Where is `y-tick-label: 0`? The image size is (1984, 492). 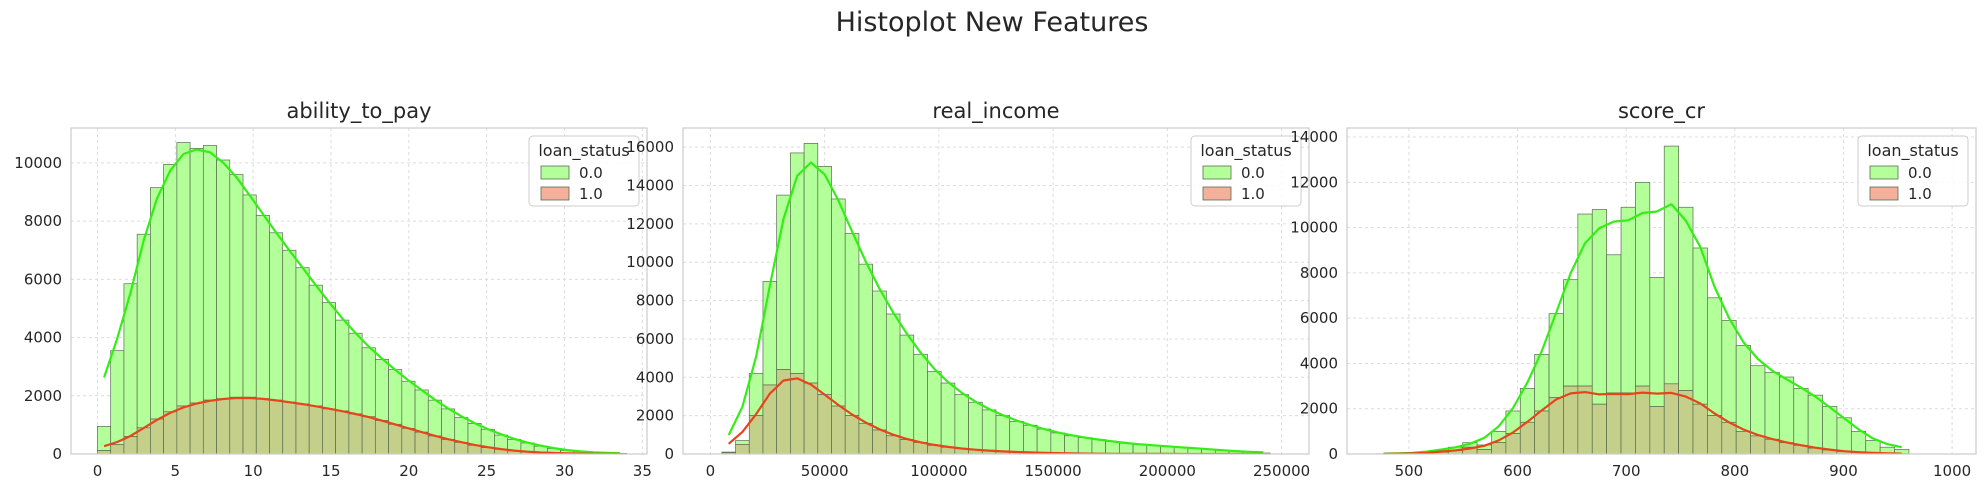
y-tick-label: 0 is located at coordinates (669, 454).